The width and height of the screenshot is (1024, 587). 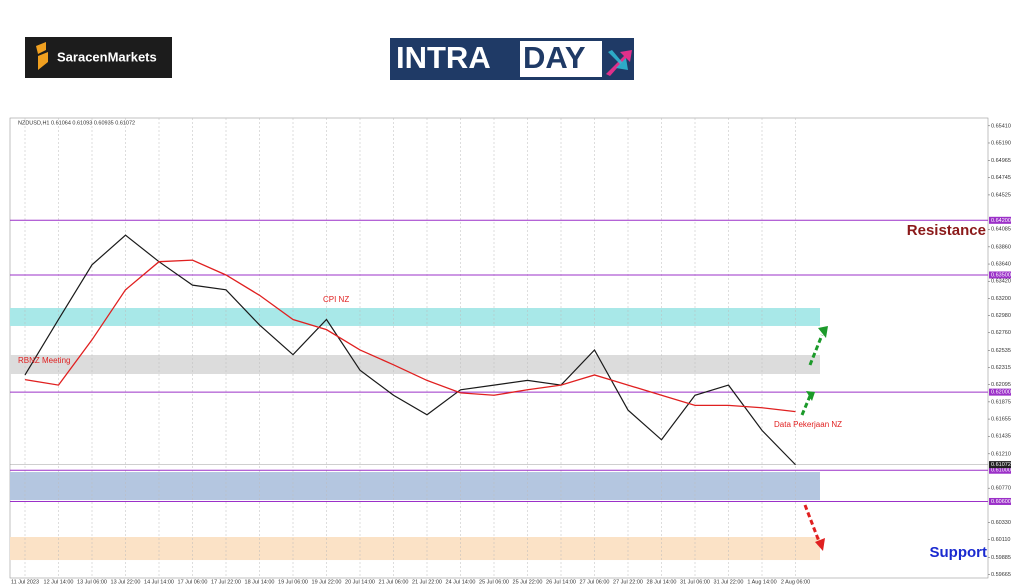 I want to click on y-tick-label: 0.59885, so click(x=1001, y=558).